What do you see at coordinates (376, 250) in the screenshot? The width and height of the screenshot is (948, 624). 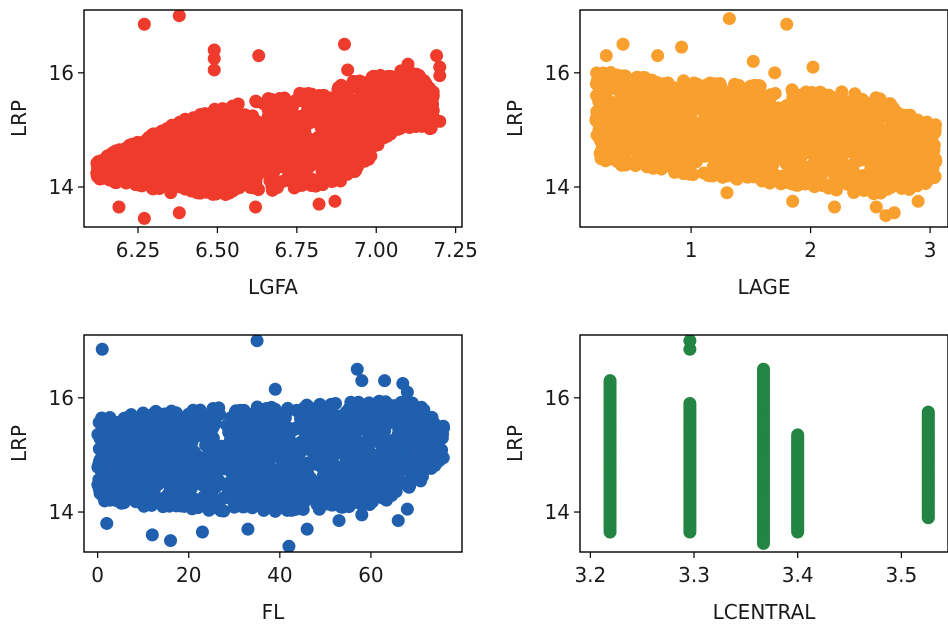 I see `lgfa-x-tick-label: 7.00` at bounding box center [376, 250].